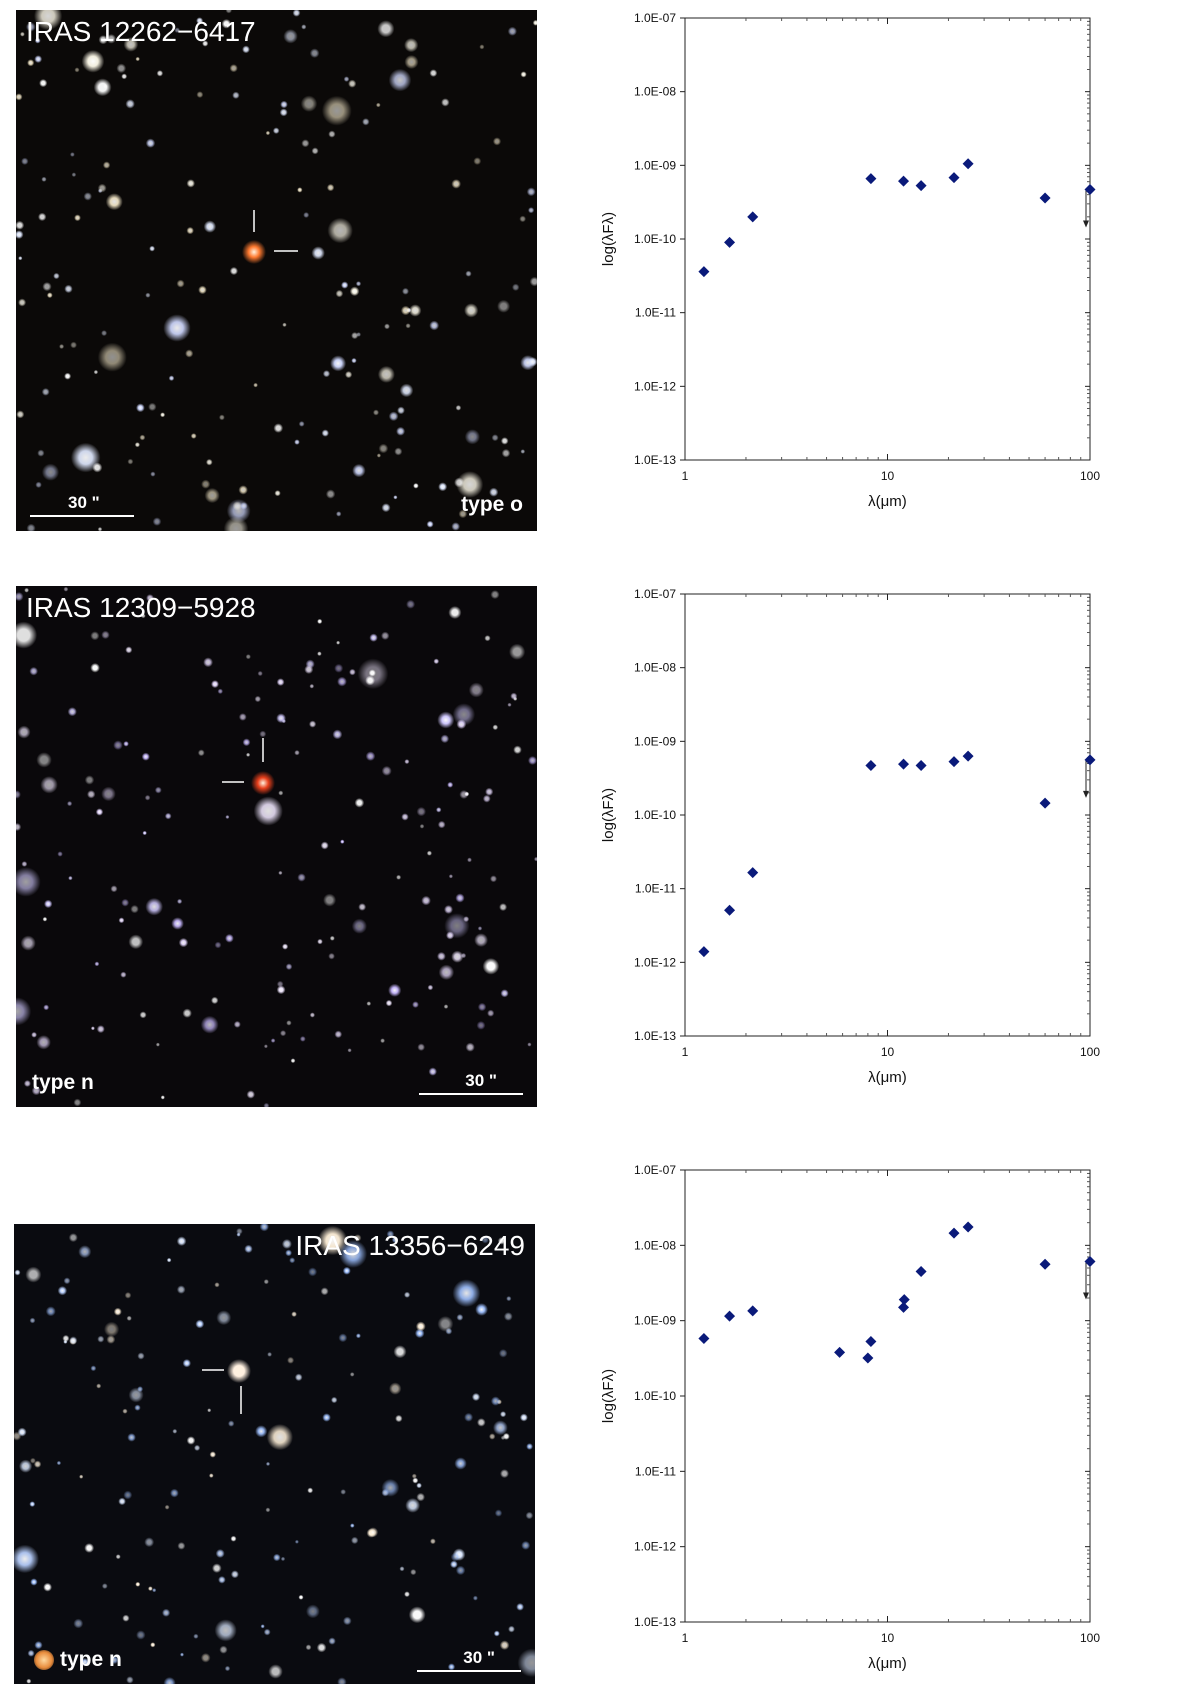 This screenshot has width=1200, height=1692. I want to click on y-axis-label: log(λFλ), so click(608, 1396).